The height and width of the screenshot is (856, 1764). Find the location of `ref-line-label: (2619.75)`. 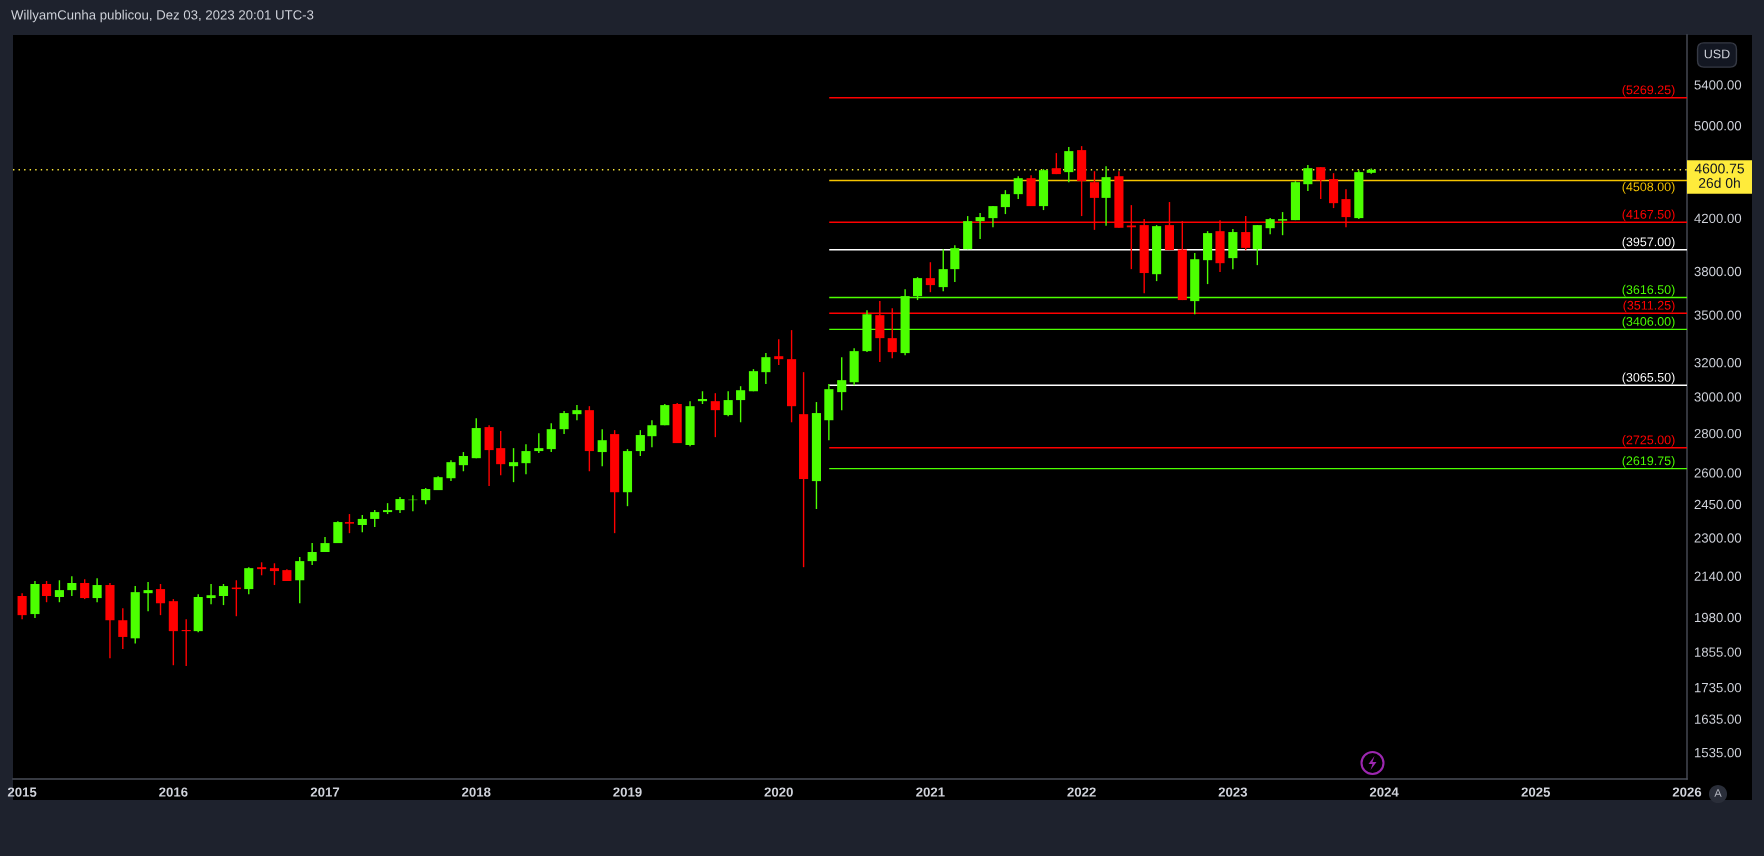

ref-line-label: (2619.75) is located at coordinates (1648, 462).